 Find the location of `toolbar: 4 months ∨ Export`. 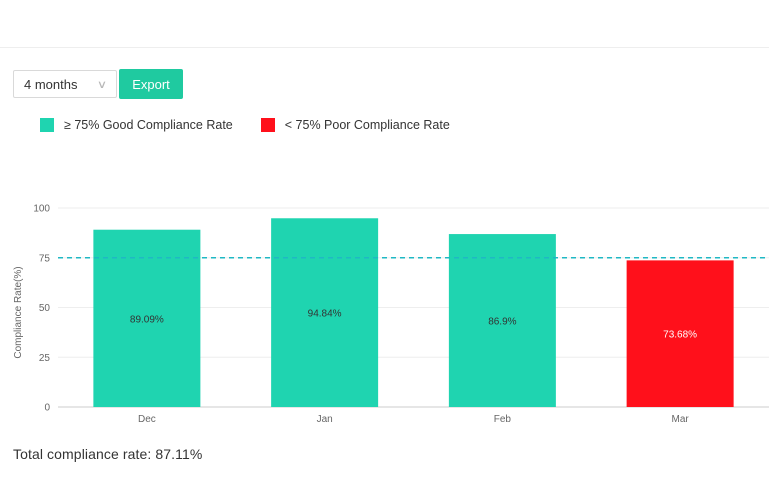

toolbar: 4 months ∨ Export is located at coordinates (98, 84).